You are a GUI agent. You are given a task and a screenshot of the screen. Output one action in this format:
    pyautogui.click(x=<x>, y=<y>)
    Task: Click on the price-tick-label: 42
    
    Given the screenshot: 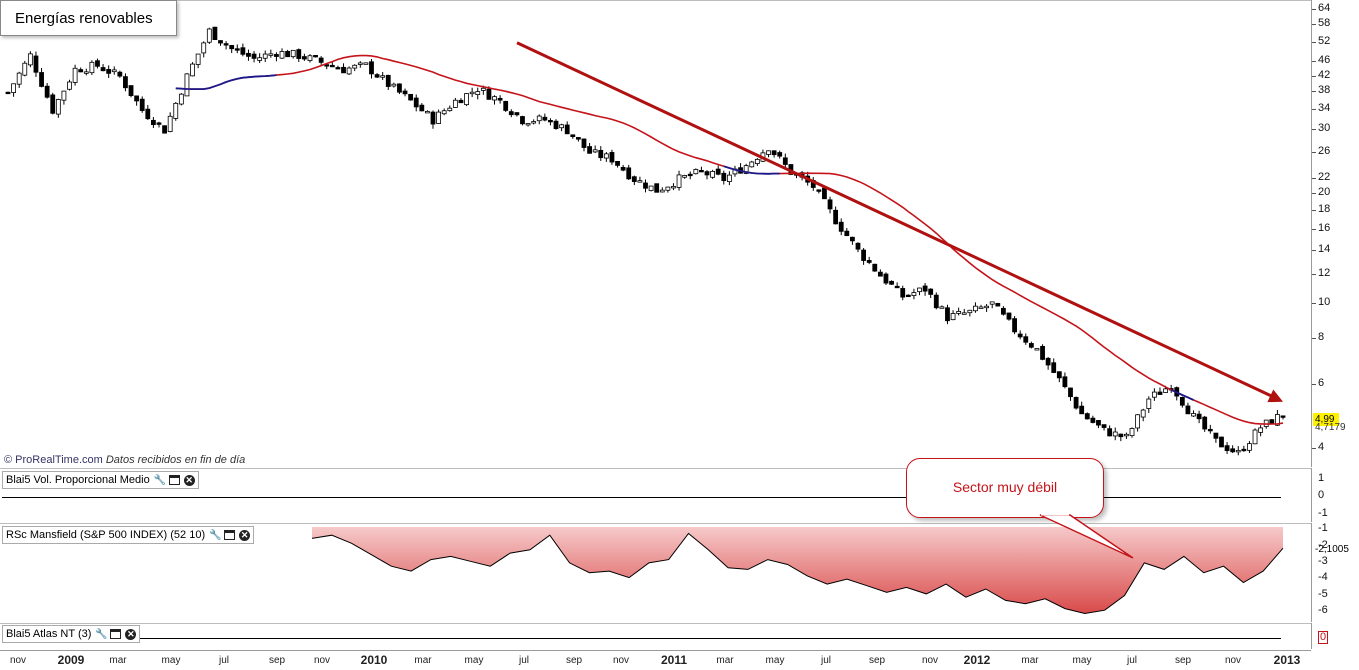 What is the action you would take?
    pyautogui.click(x=1324, y=74)
    